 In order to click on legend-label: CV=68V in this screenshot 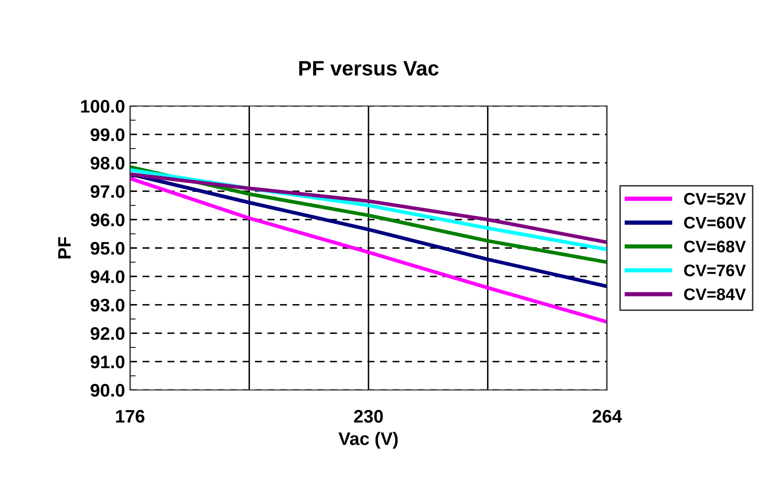, I will do `click(715, 246)`.